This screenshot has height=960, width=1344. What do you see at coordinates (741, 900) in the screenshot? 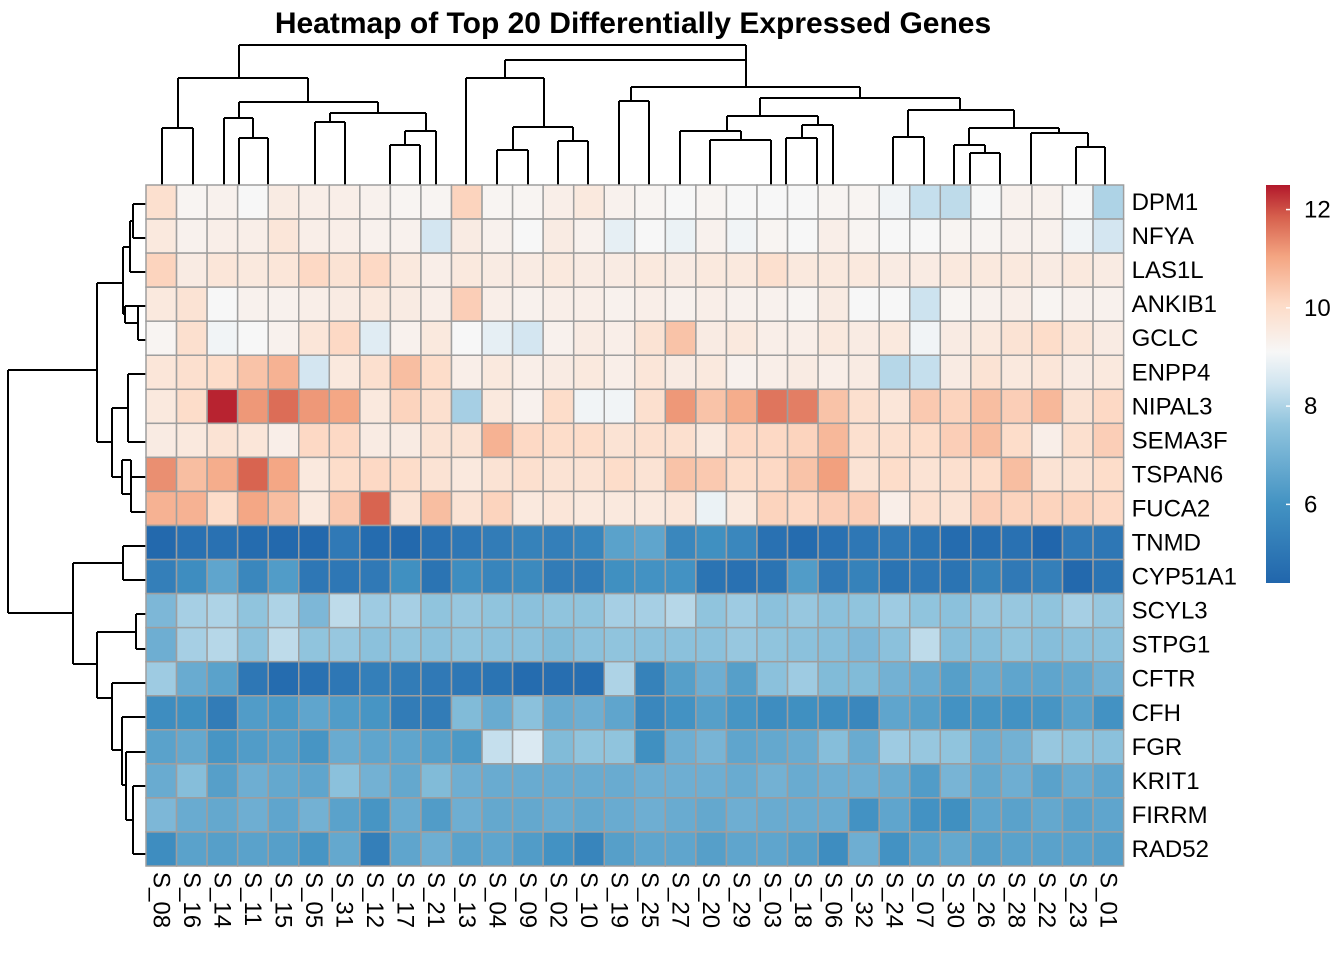
I see `column-label-s_29: S_29` at bounding box center [741, 900].